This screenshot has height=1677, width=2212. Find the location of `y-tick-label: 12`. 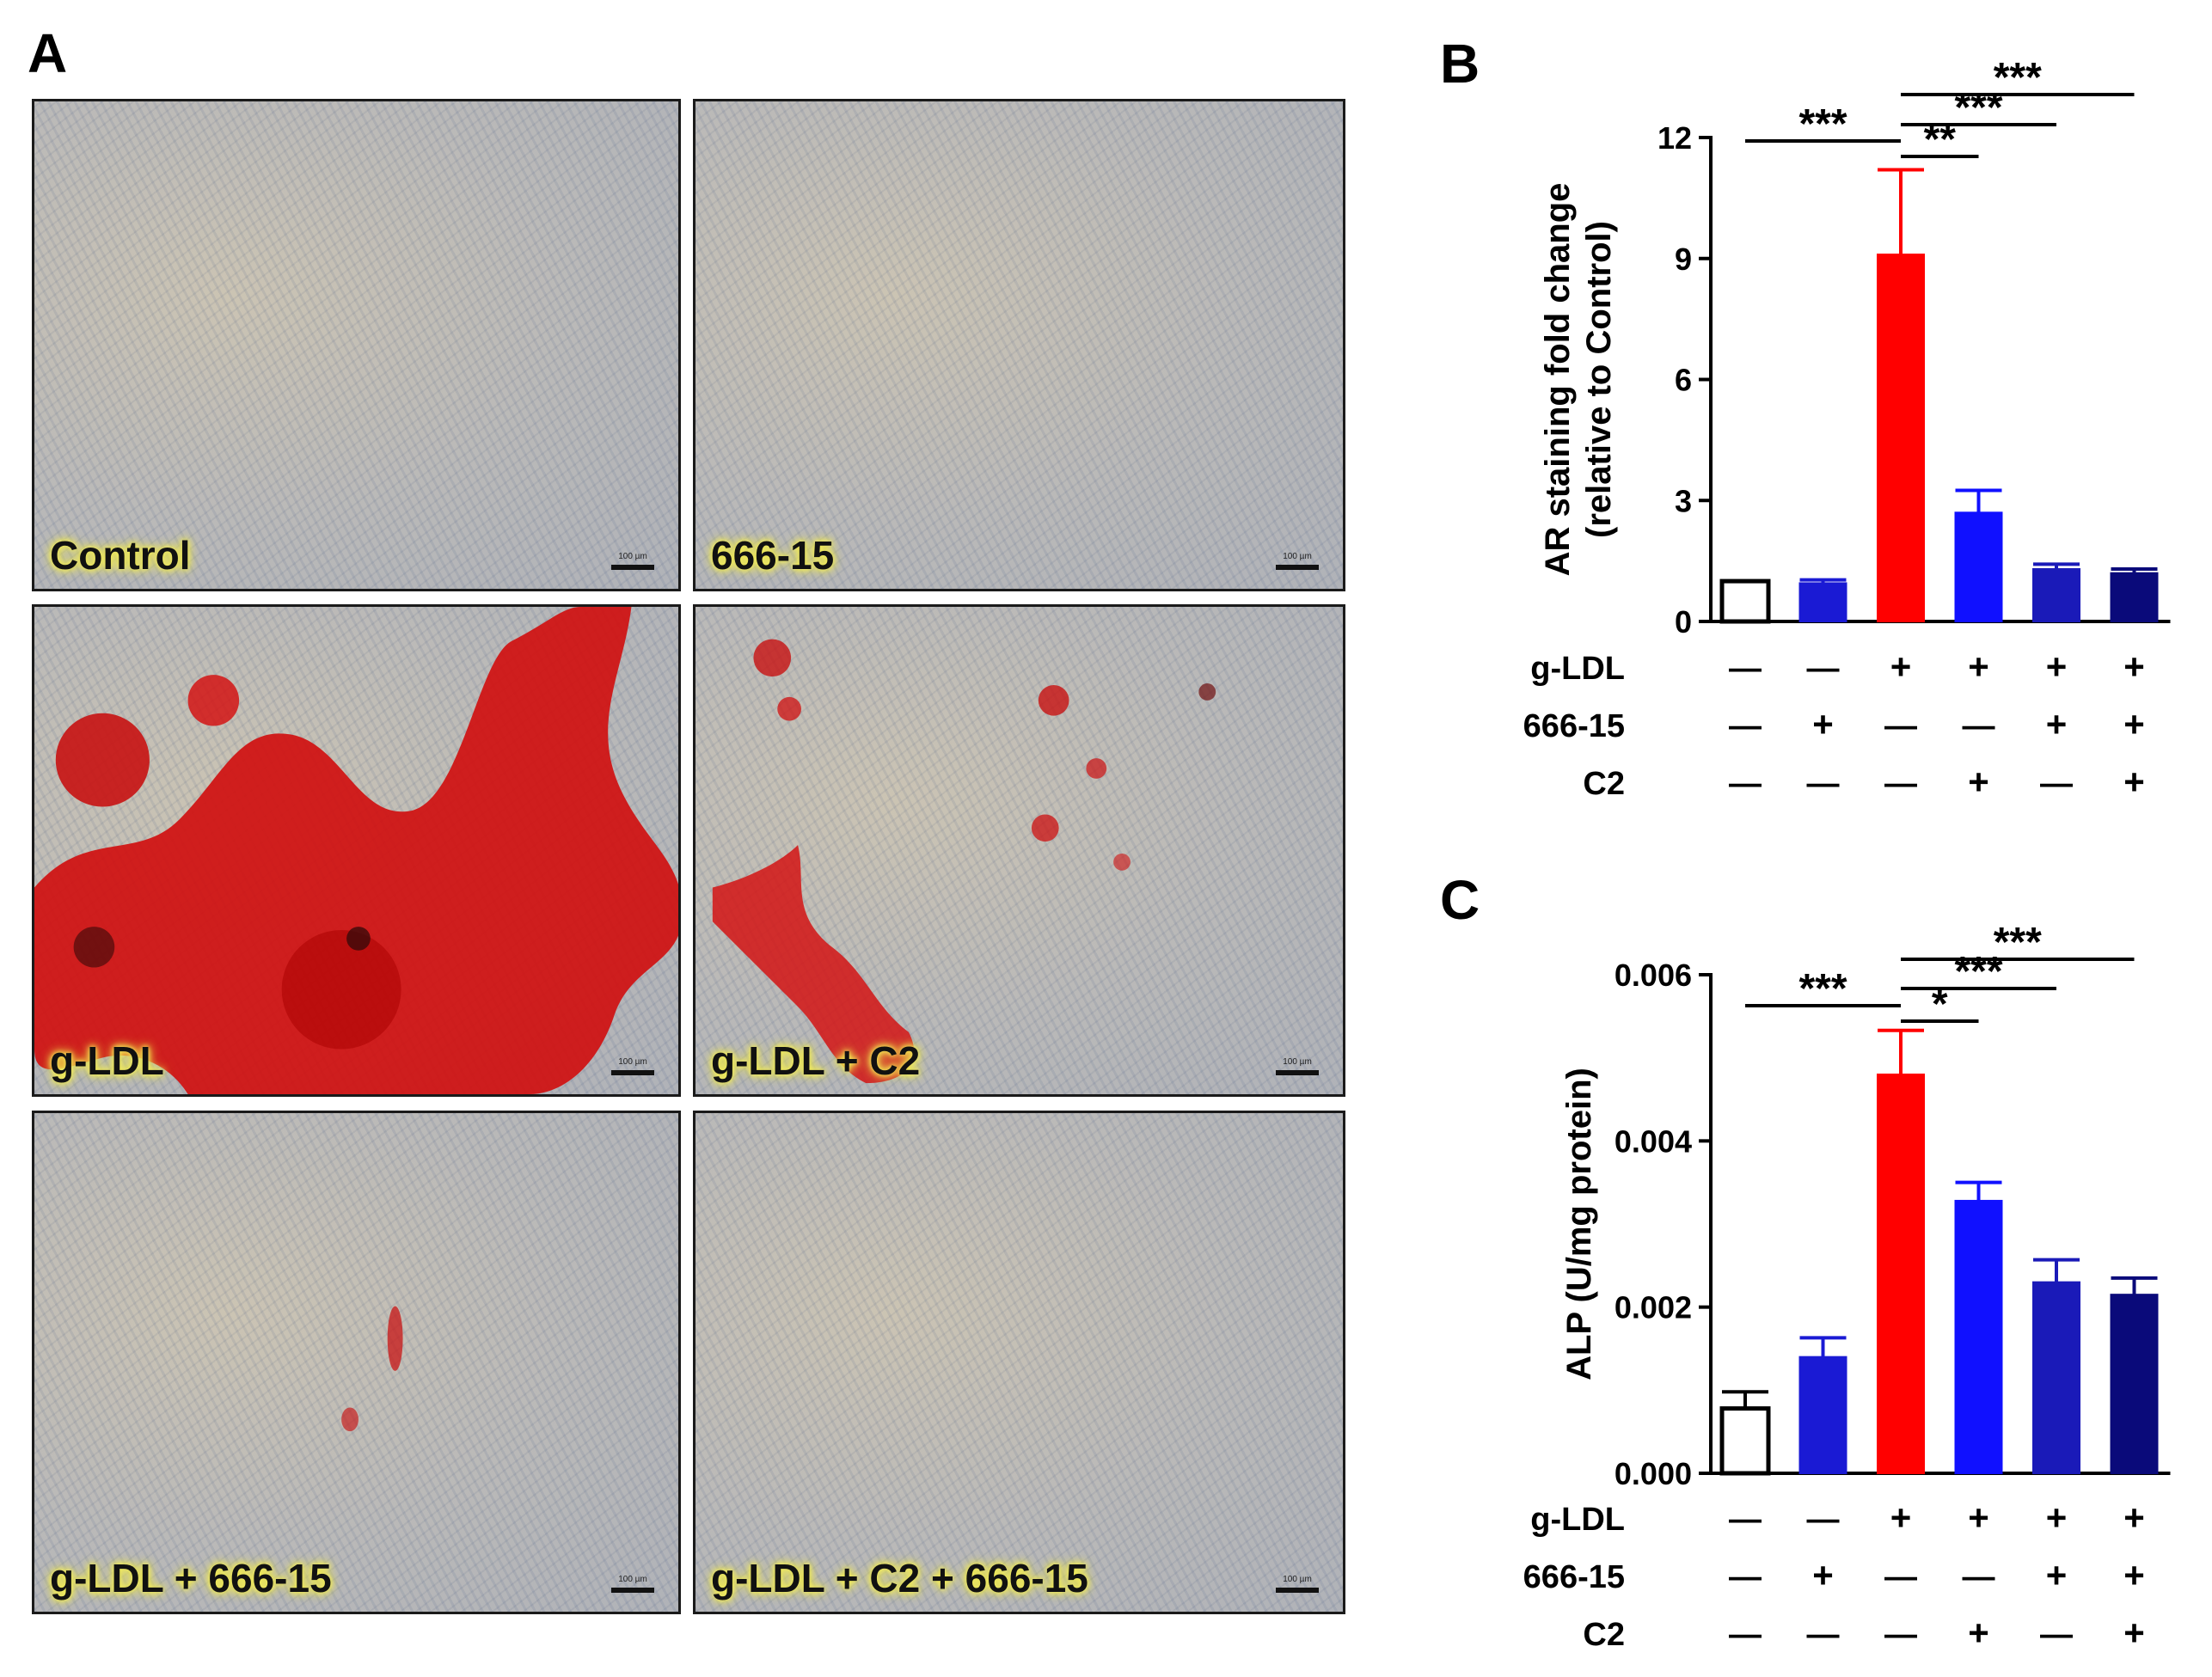

y-tick-label: 12 is located at coordinates (1674, 138).